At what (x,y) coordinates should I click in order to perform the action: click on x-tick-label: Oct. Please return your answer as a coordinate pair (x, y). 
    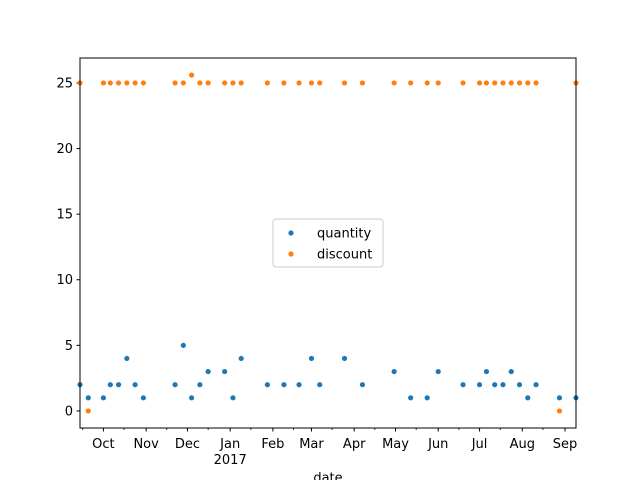
    Looking at the image, I should click on (103, 444).